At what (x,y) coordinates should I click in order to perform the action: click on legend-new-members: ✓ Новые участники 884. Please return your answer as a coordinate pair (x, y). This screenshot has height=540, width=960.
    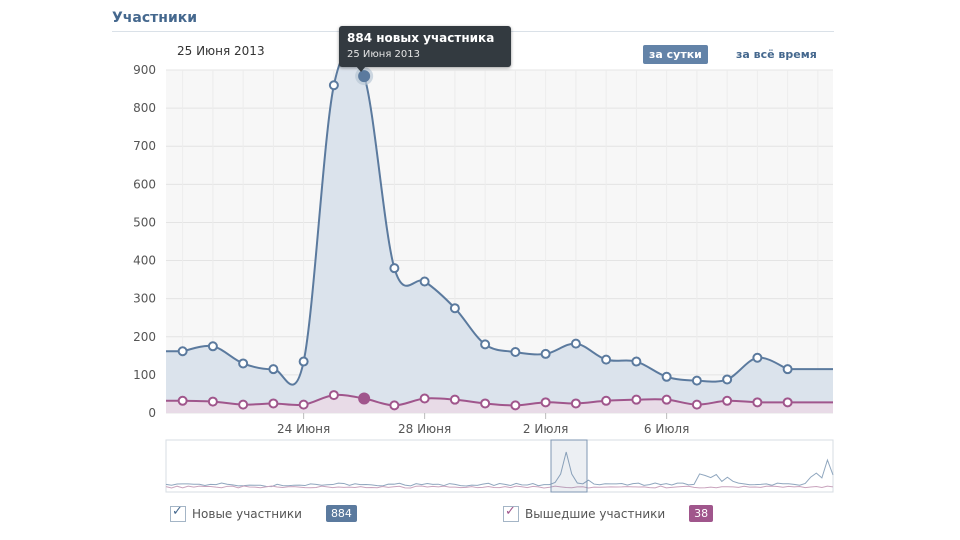
    Looking at the image, I should click on (263, 513).